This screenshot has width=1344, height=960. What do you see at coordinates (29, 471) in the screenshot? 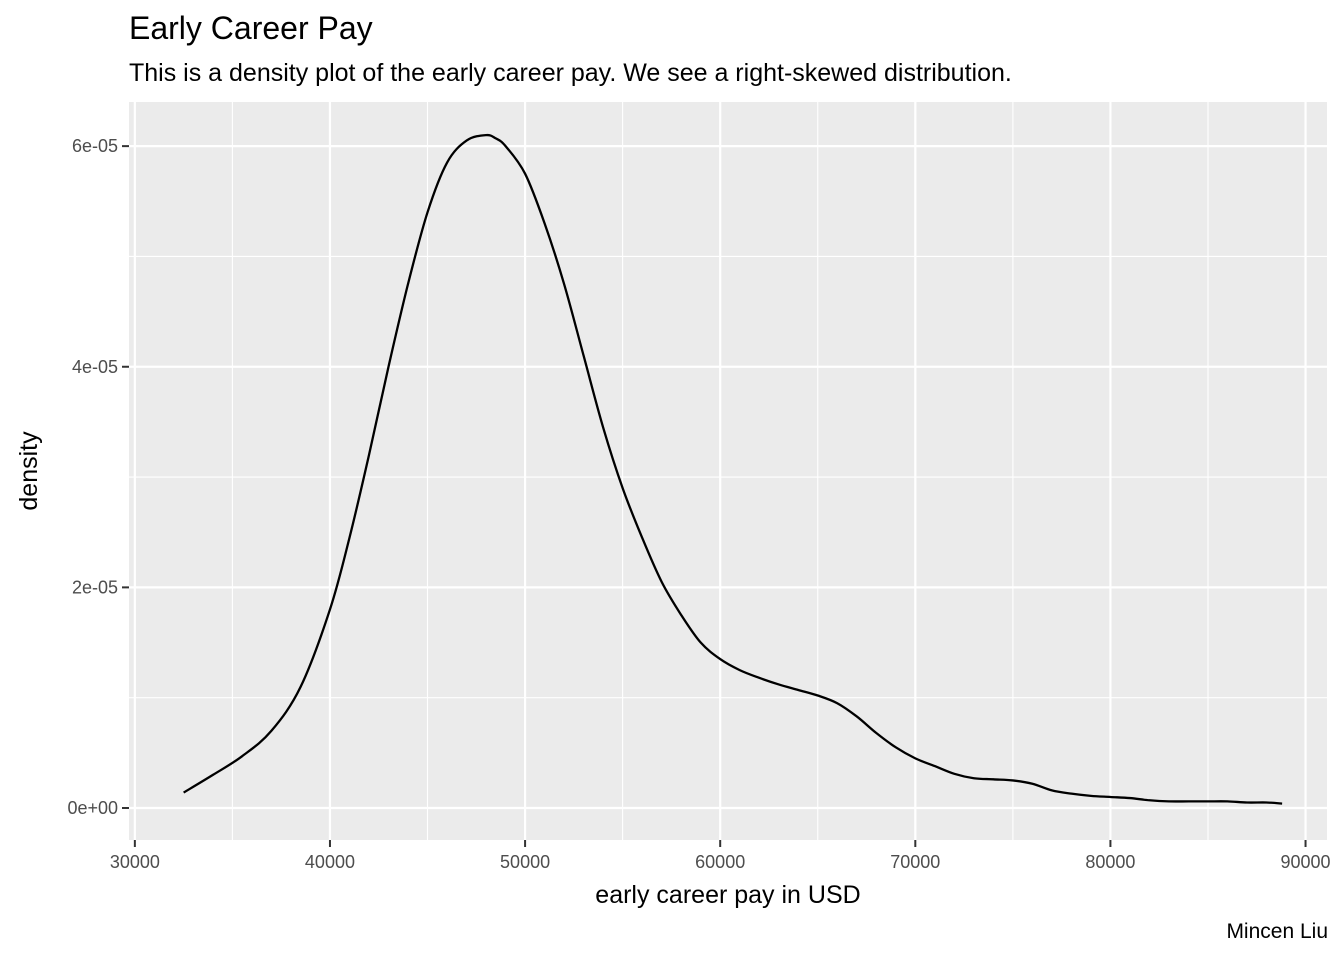
I see `y-axis-title: density` at bounding box center [29, 471].